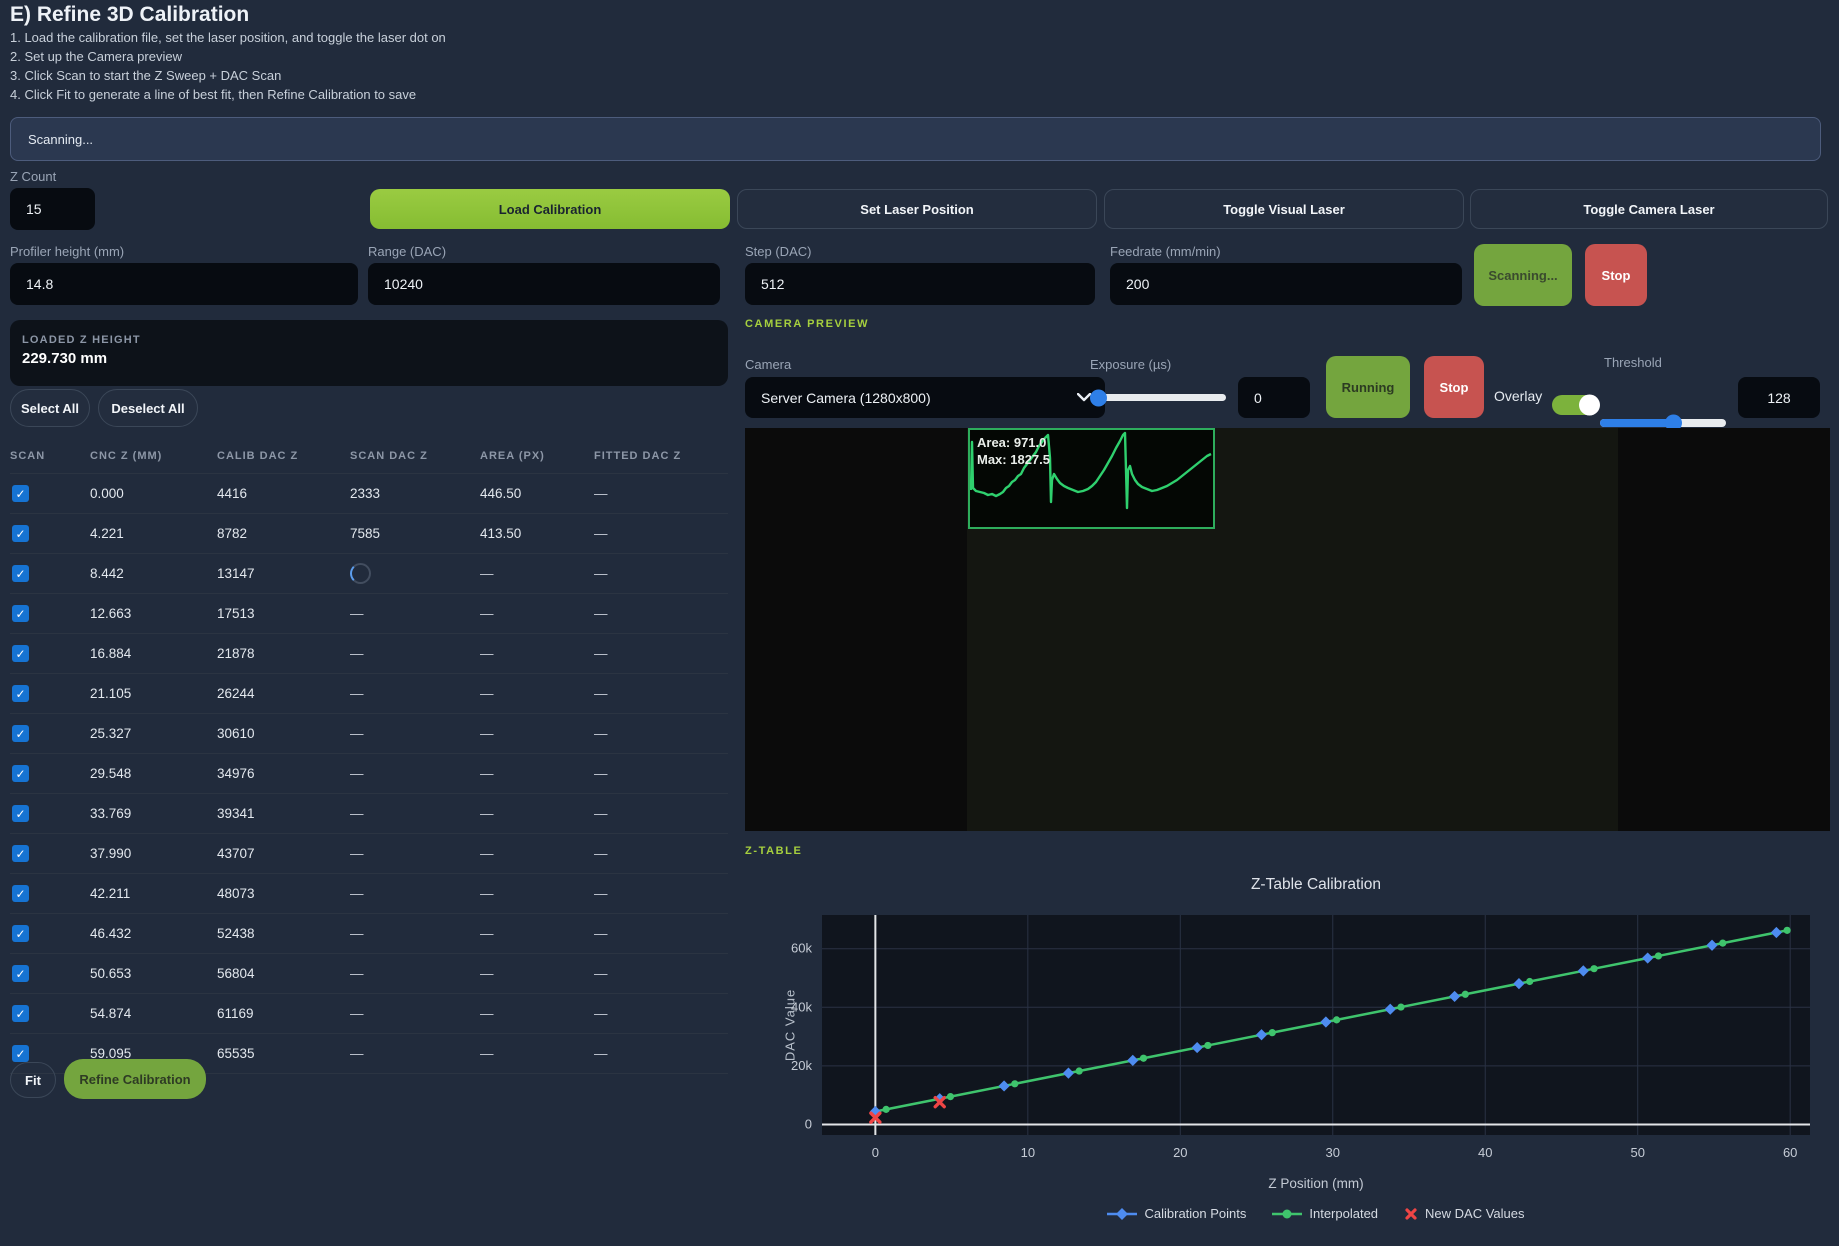  Describe the element at coordinates (920, 284) in the screenshot. I see `step-dac-input` at that location.